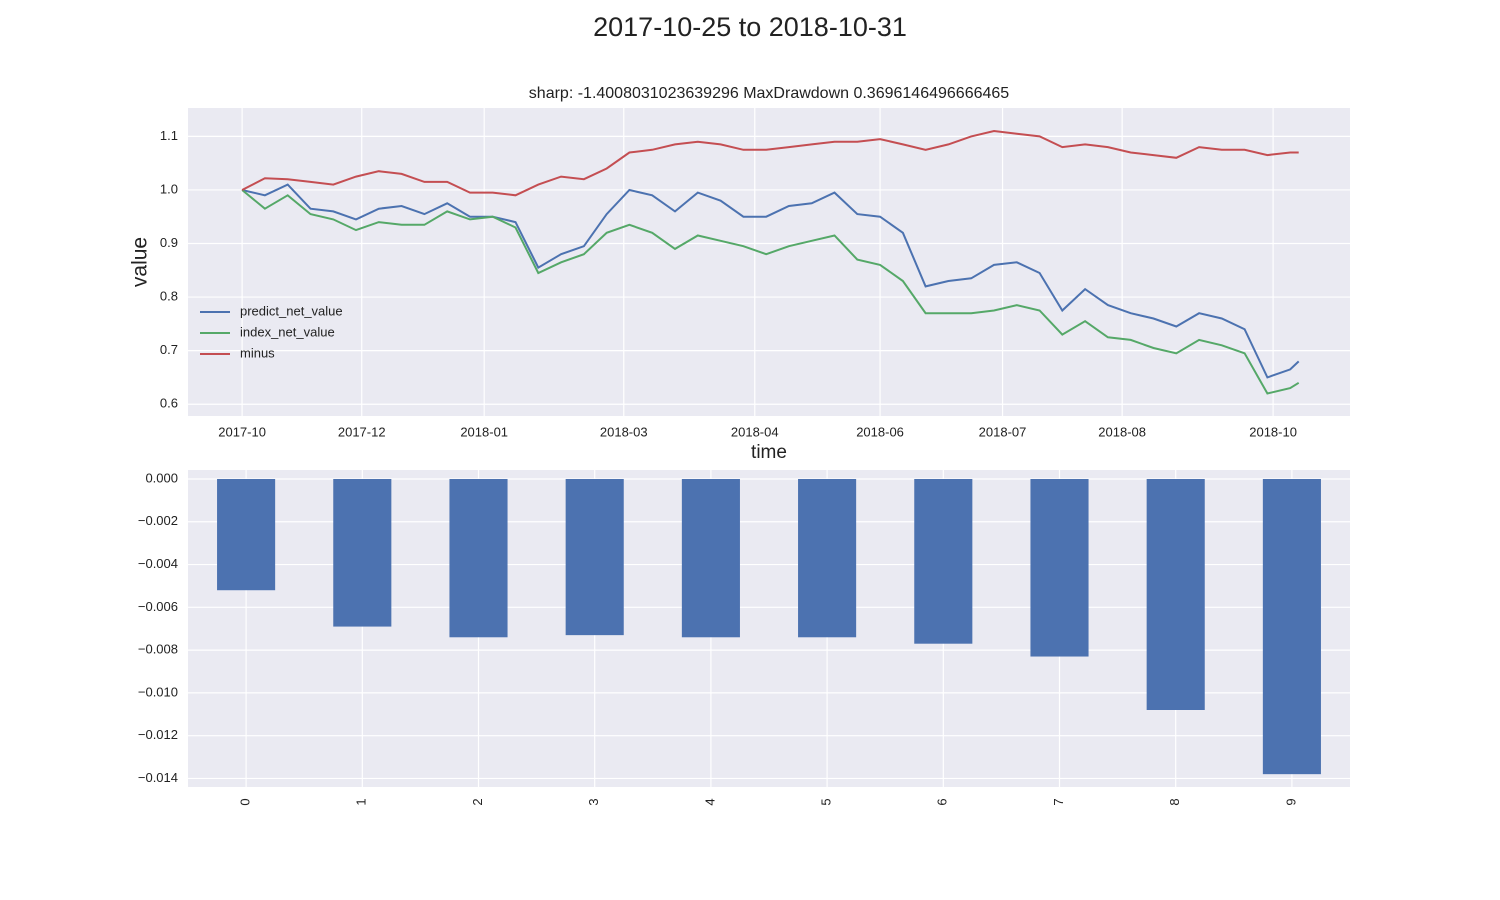 Image resolution: width=1500 pixels, height=900 pixels. Describe the element at coordinates (158, 563) in the screenshot. I see `y-tick-label: −0.004` at that location.